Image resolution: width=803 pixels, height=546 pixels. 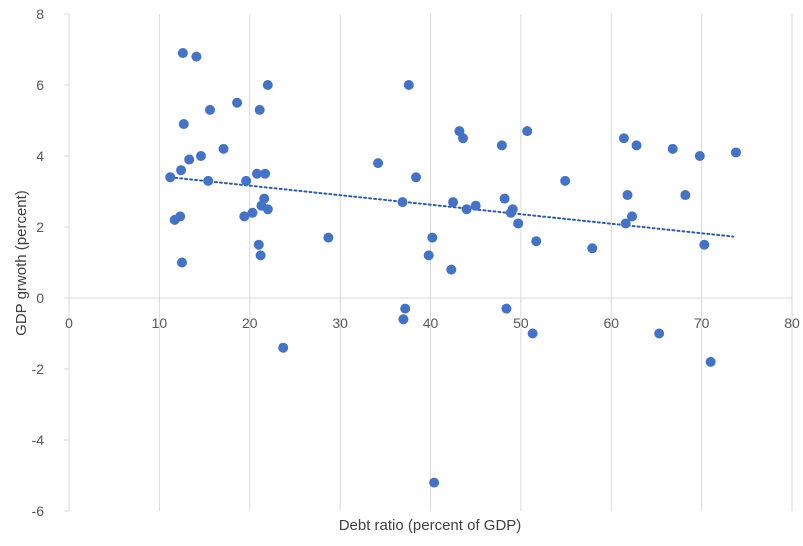 I want to click on x-tick-label: 40, so click(x=431, y=323).